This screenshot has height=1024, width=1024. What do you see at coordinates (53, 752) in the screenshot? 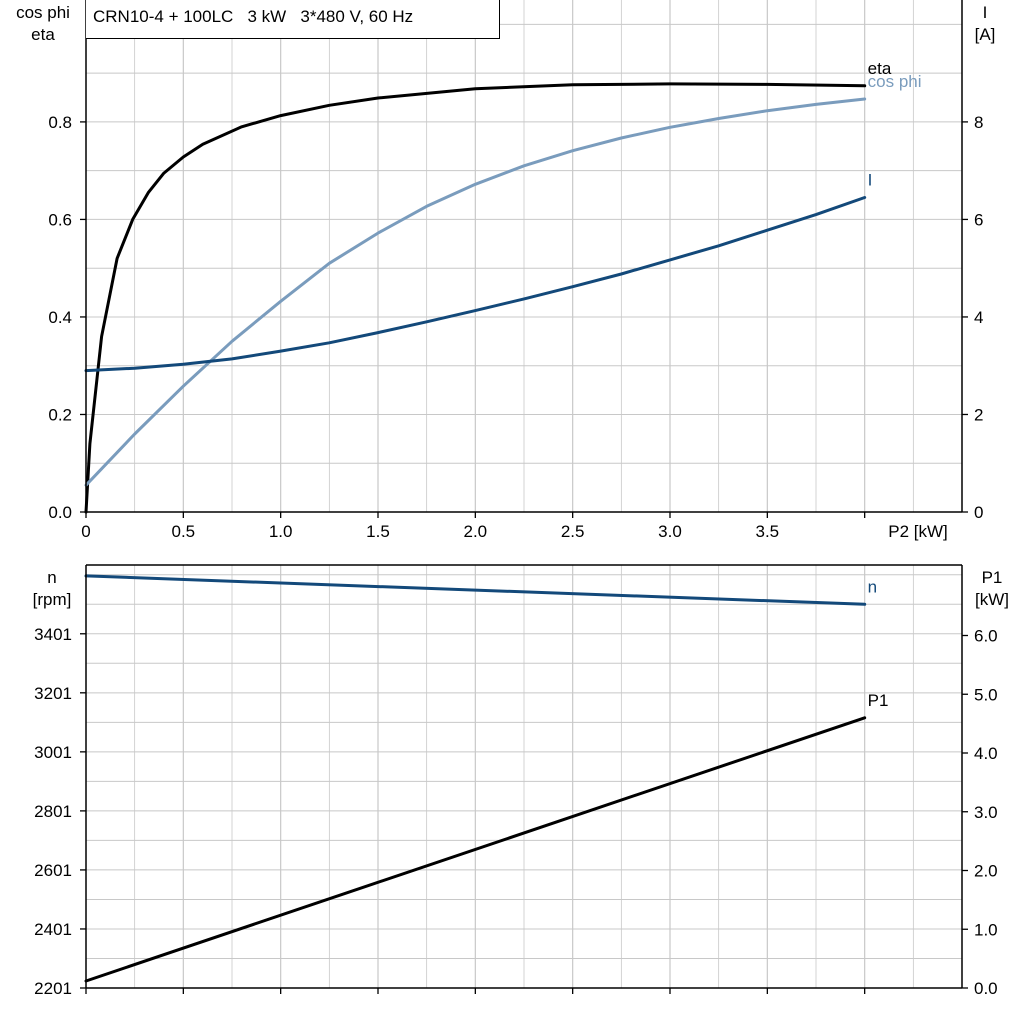
I see `left-tick-label: 3001` at bounding box center [53, 752].